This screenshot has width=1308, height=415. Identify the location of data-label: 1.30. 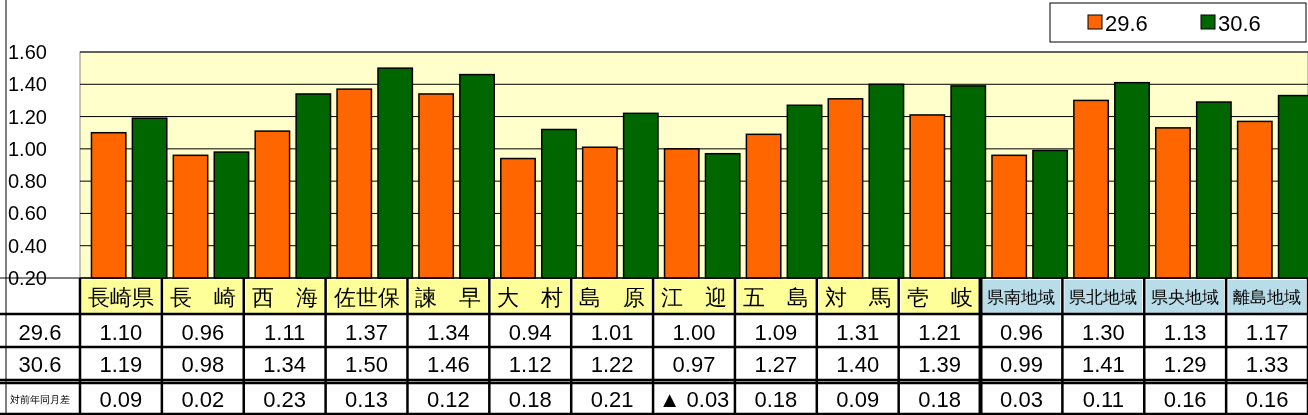
(1103, 332).